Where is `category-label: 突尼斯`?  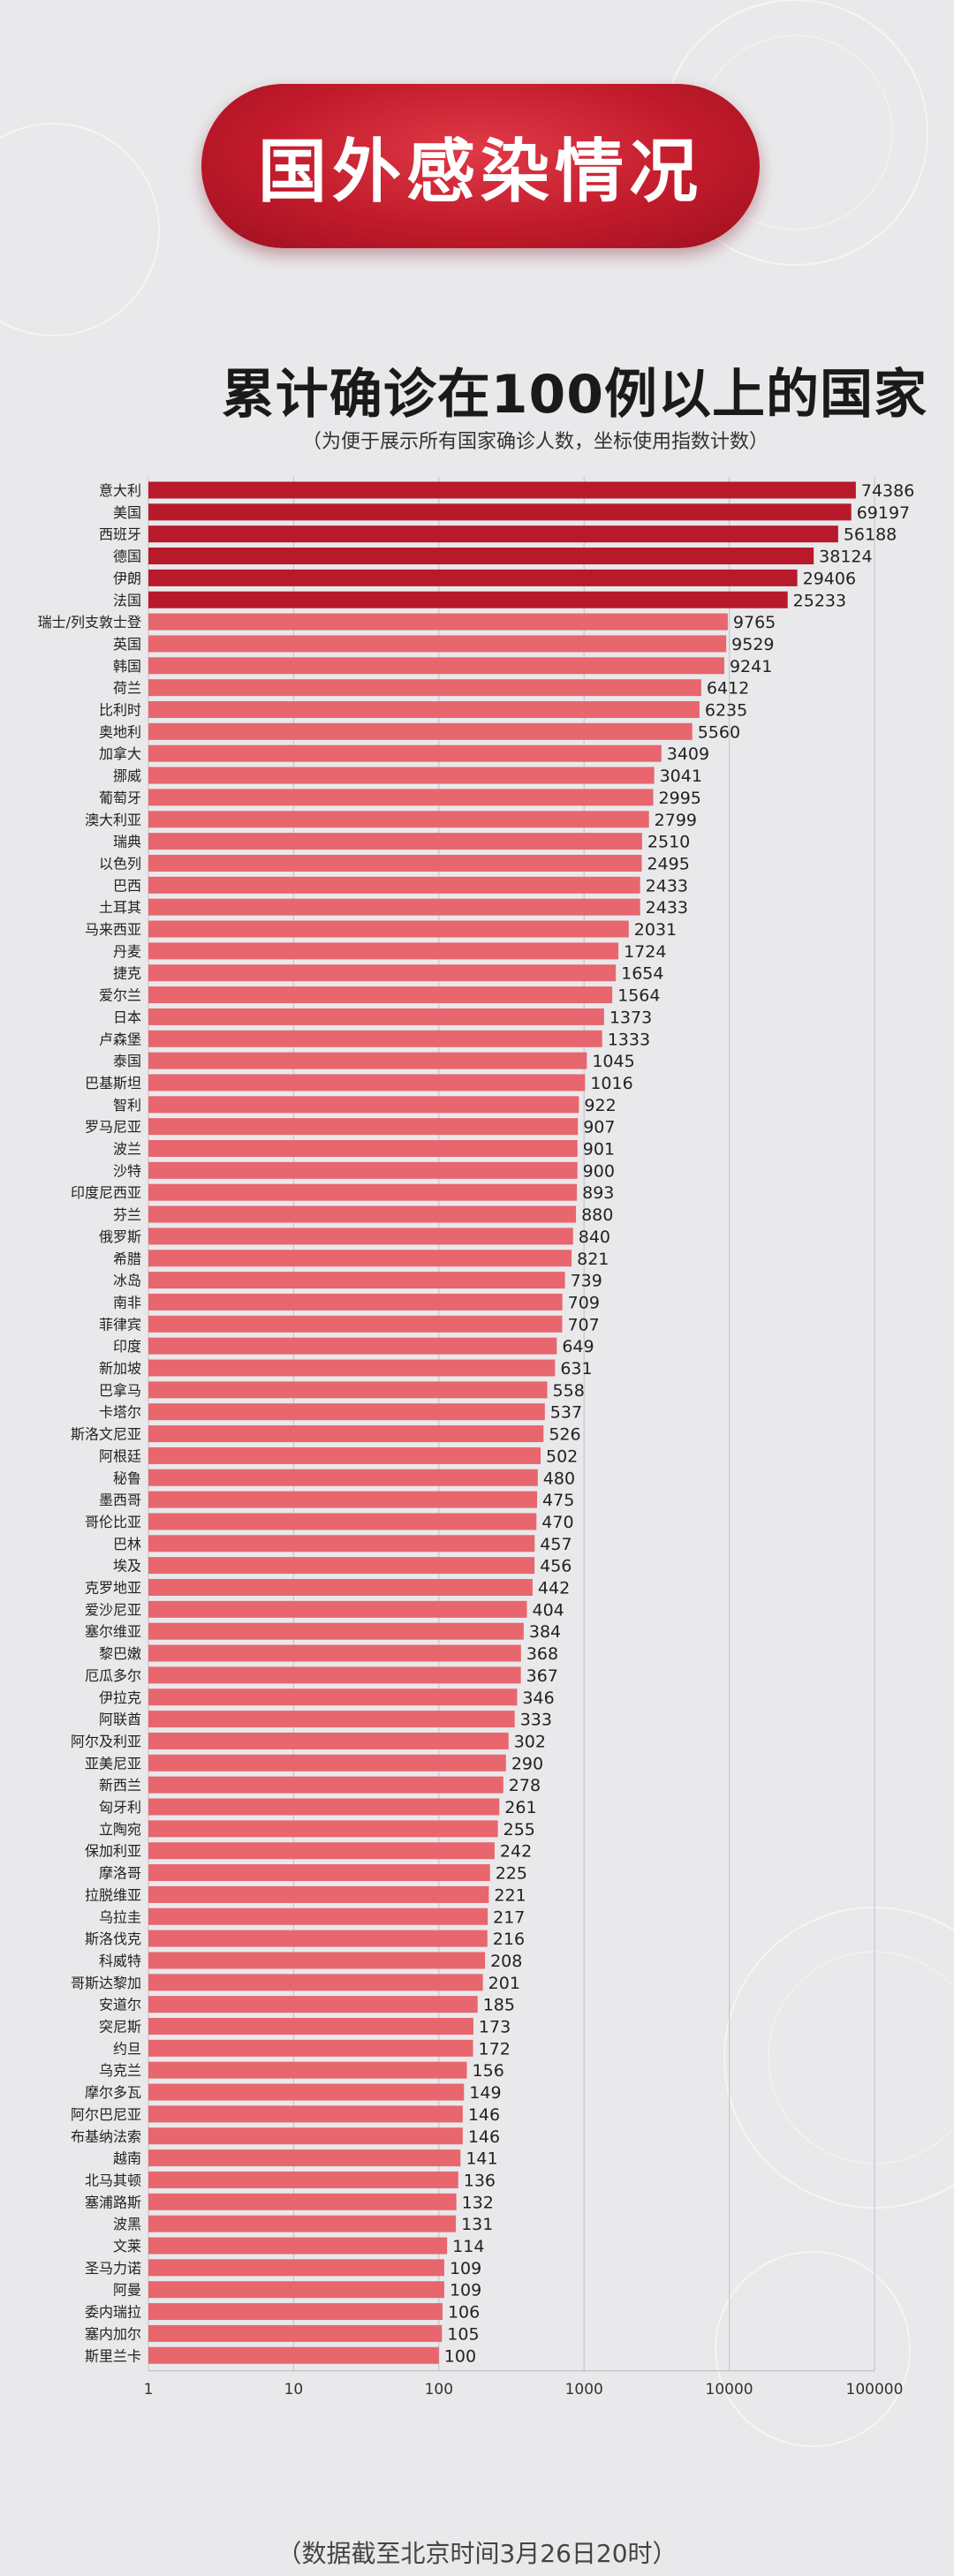 category-label: 突尼斯 is located at coordinates (120, 2027).